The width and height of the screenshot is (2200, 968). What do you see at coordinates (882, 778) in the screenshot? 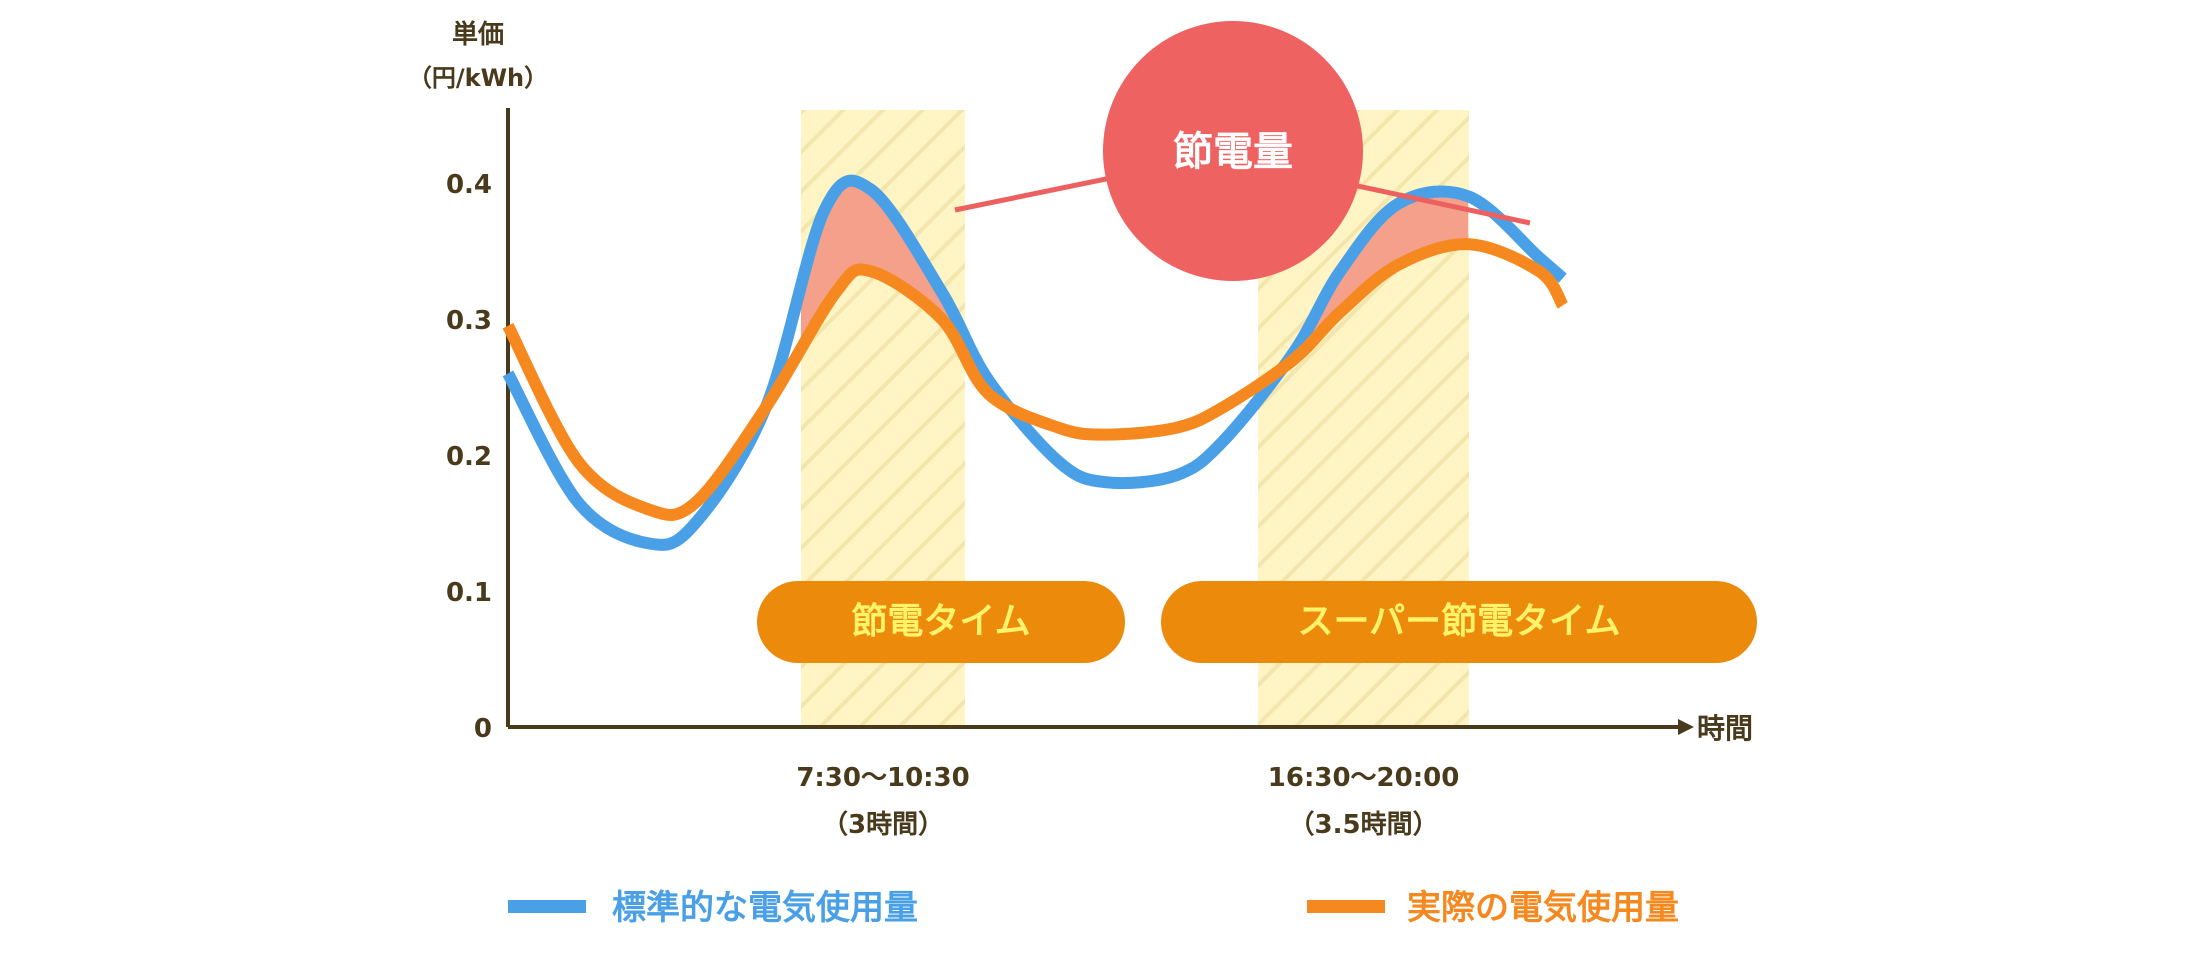
I see `x-tick-time-1: 7:30〜10:30` at bounding box center [882, 778].